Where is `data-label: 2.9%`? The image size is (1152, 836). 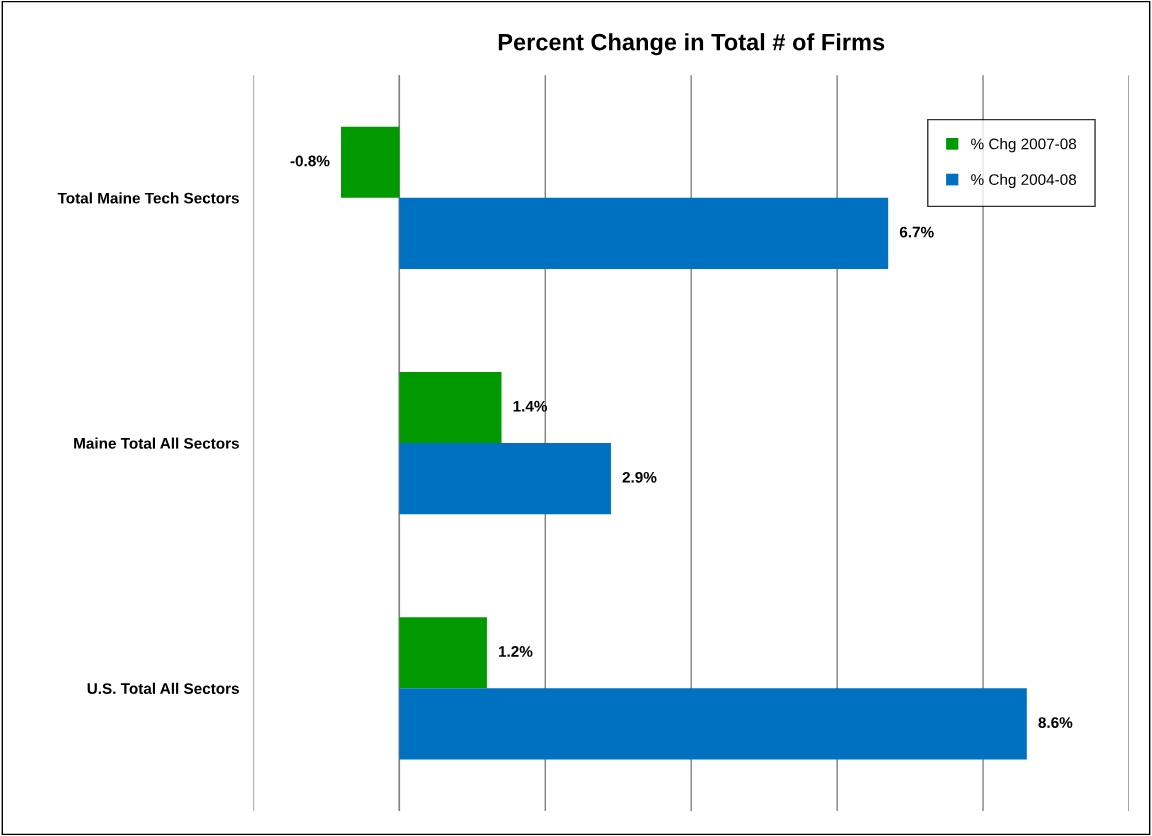
data-label: 2.9% is located at coordinates (639, 477).